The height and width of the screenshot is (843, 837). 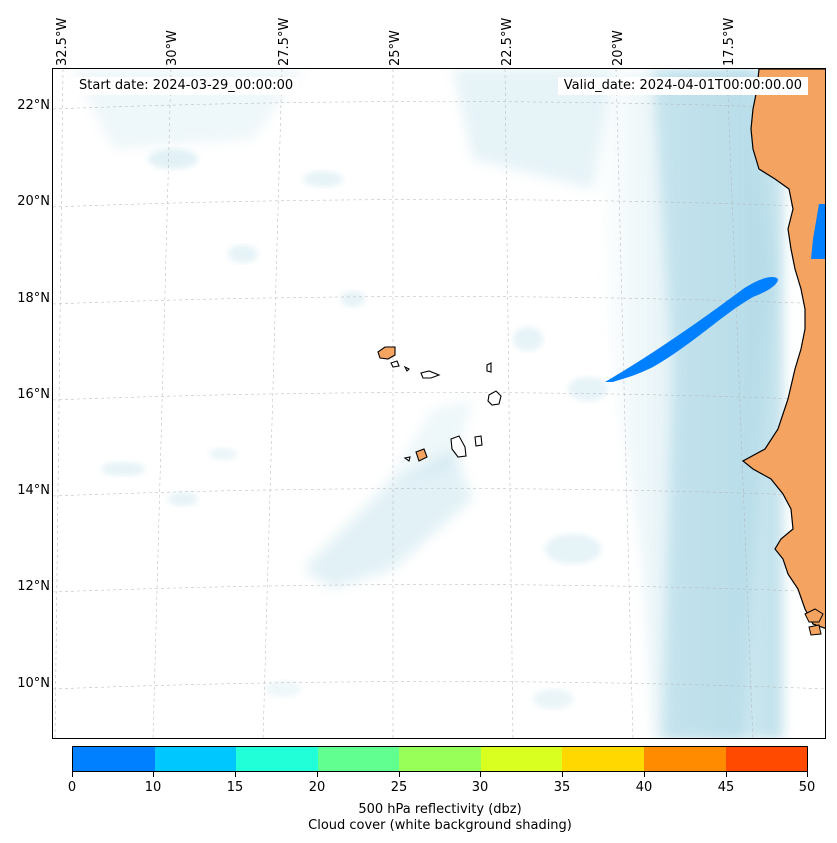 I want to click on lon-label-27-5w: 27.5°W, so click(x=284, y=41).